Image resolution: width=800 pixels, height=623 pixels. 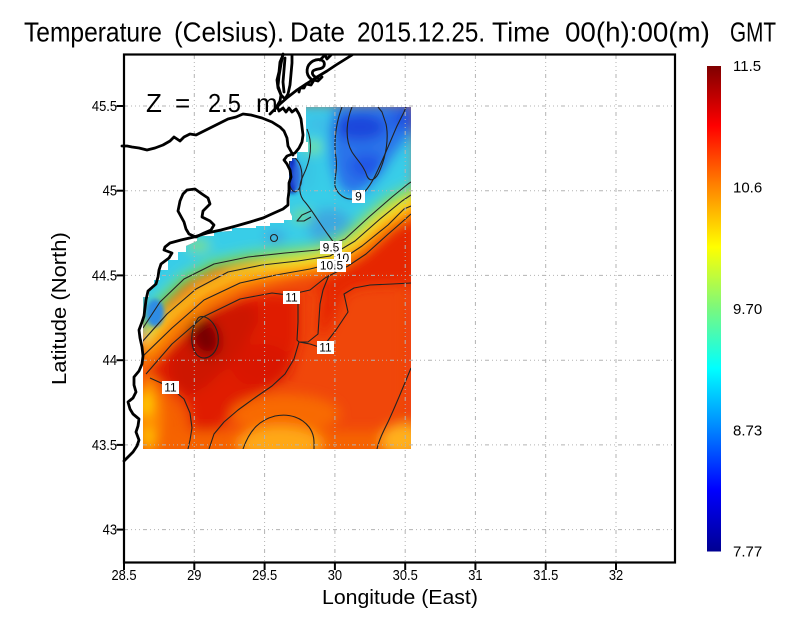 What do you see at coordinates (335, 574) in the screenshot?
I see `svg-text: 30` at bounding box center [335, 574].